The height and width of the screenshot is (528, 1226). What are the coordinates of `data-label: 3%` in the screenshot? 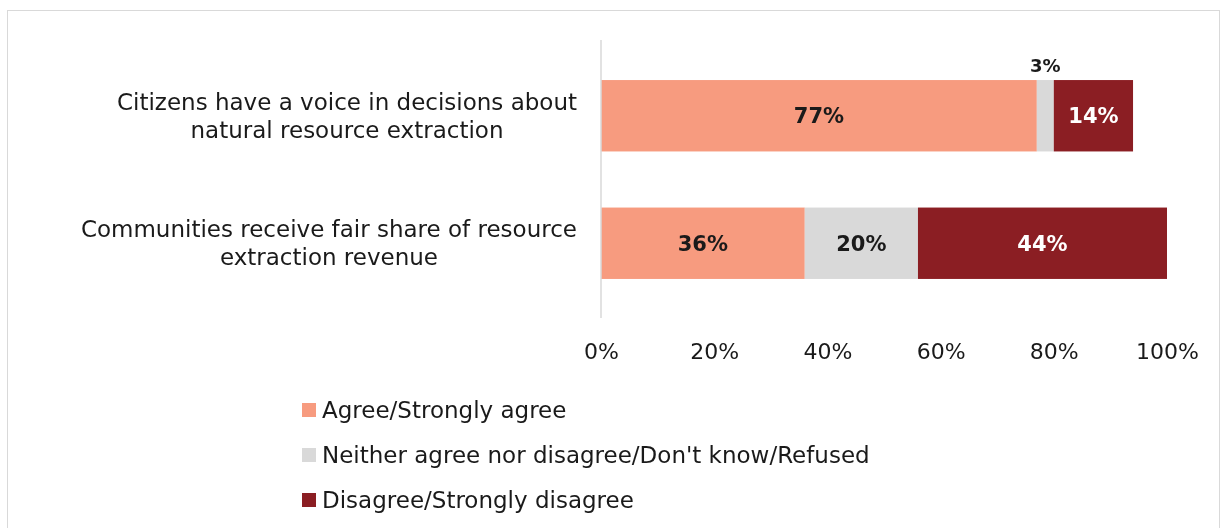 It's located at (1045, 66).